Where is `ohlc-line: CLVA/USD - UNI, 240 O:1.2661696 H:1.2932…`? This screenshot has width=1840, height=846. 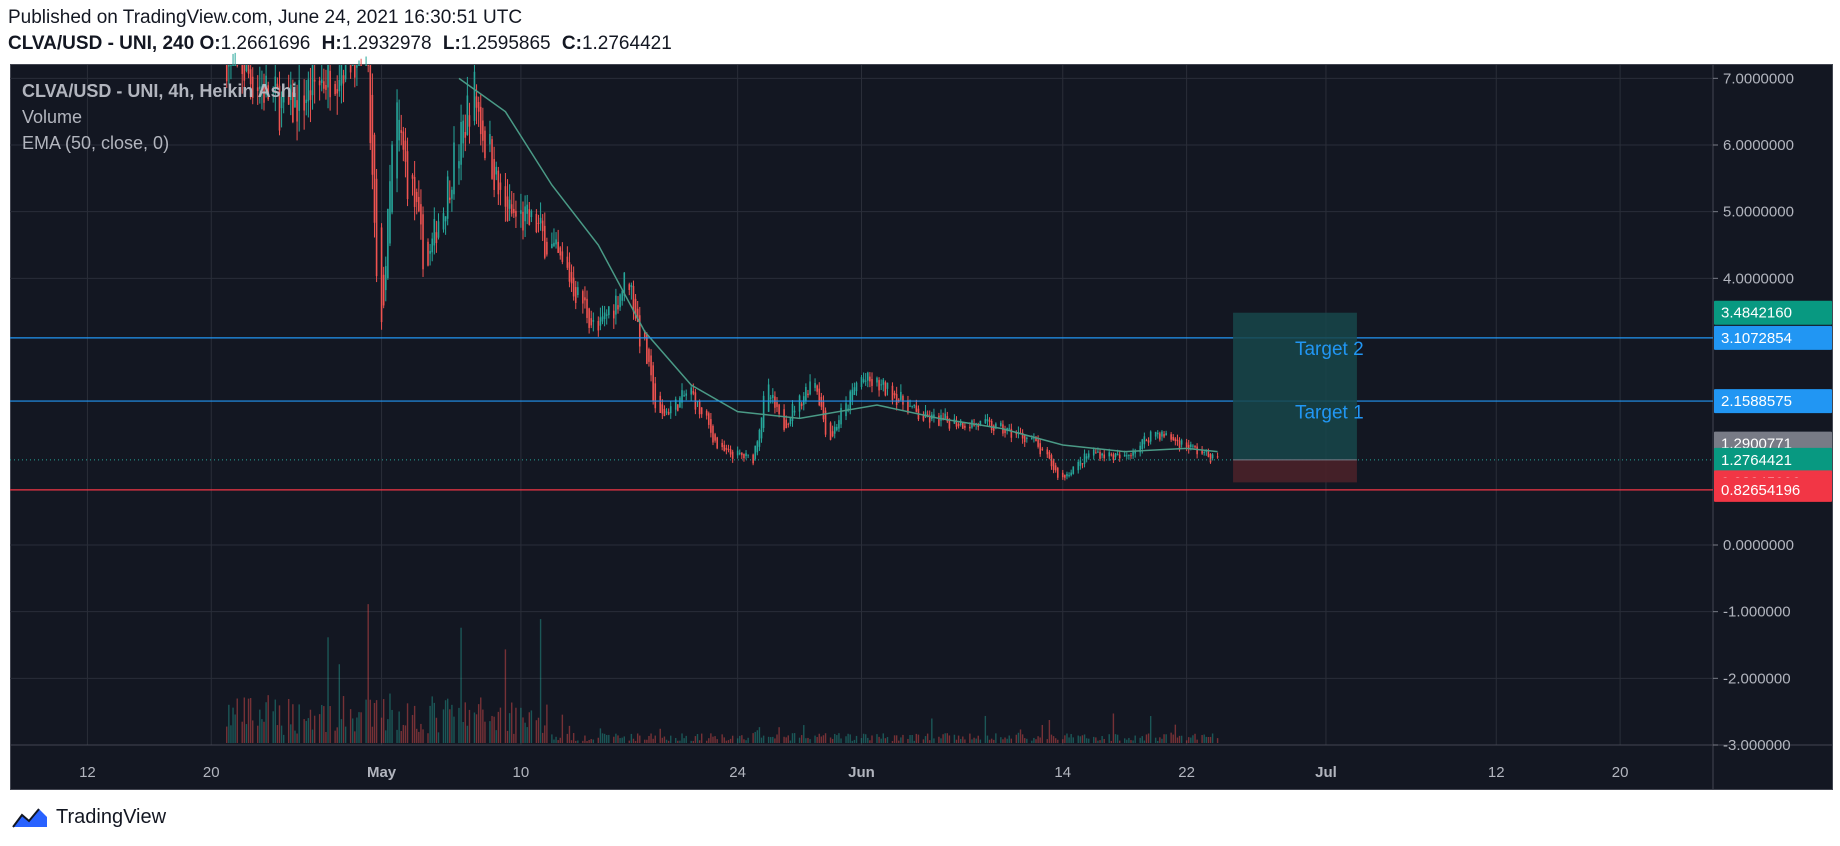 ohlc-line: CLVA/USD - UNI, 240 O:1.2661696 H:1.2932… is located at coordinates (343, 44).